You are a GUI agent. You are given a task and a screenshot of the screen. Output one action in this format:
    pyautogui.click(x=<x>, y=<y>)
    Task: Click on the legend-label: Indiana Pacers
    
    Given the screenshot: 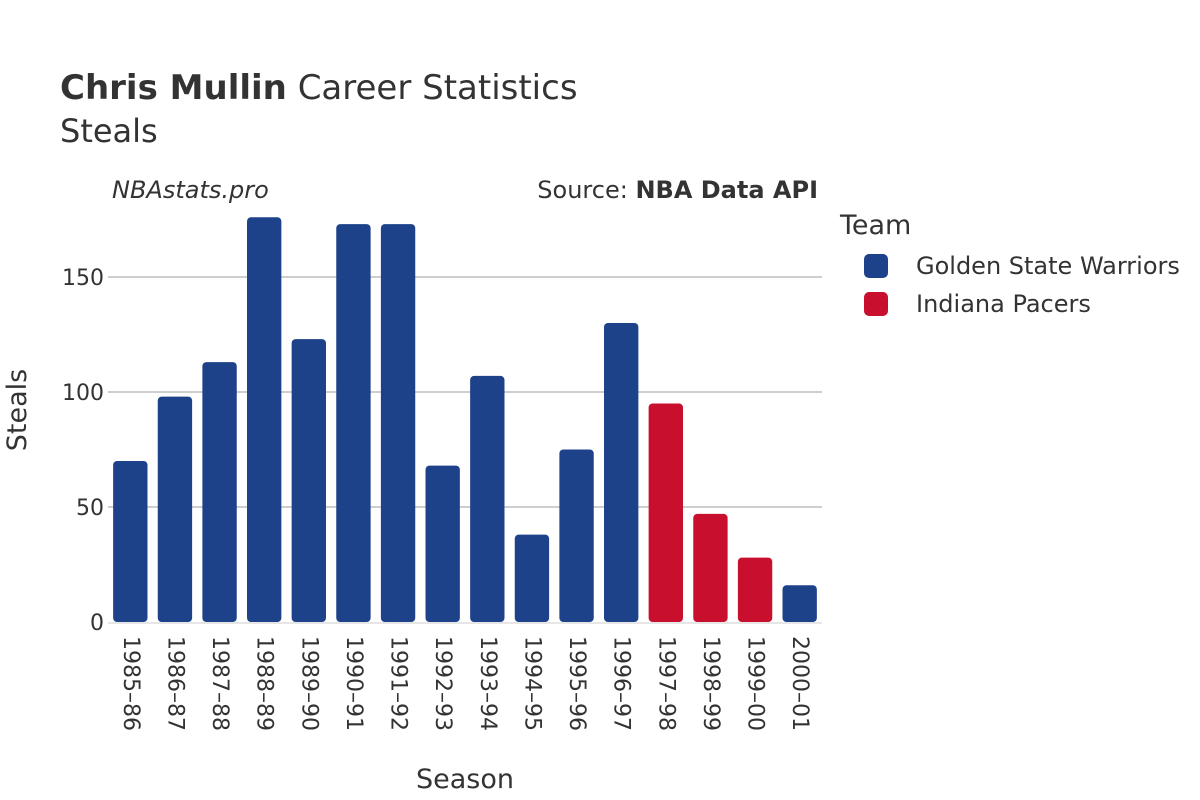 What is the action you would take?
    pyautogui.click(x=1003, y=304)
    